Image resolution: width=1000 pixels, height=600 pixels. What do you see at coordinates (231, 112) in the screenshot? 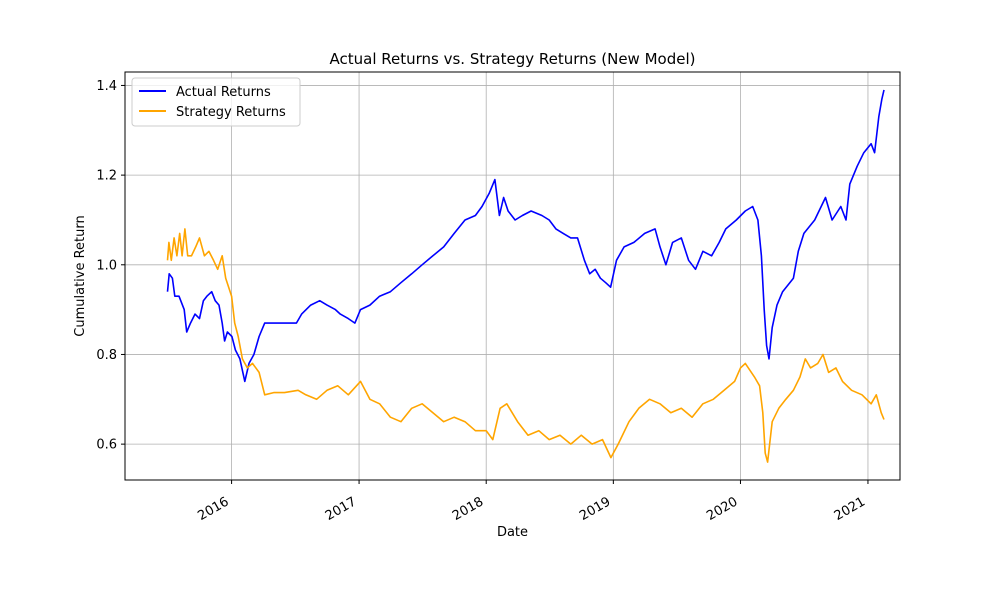
I see `legend-label-strategy-returns: Strategy Returns` at bounding box center [231, 112].